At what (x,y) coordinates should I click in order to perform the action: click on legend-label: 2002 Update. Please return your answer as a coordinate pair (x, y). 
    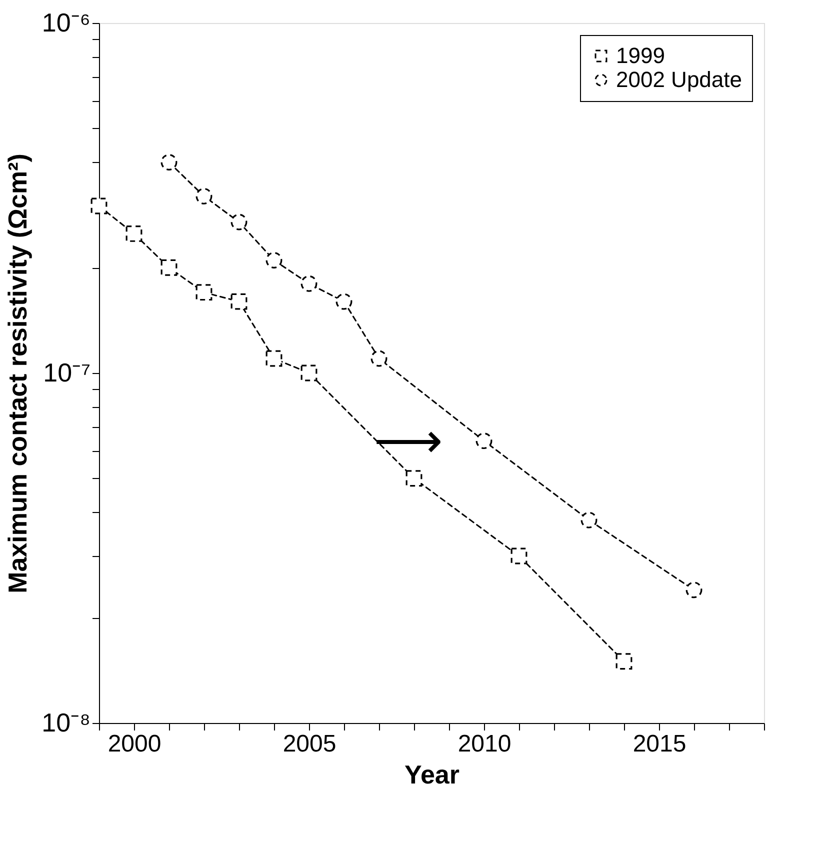
    Looking at the image, I should click on (679, 79).